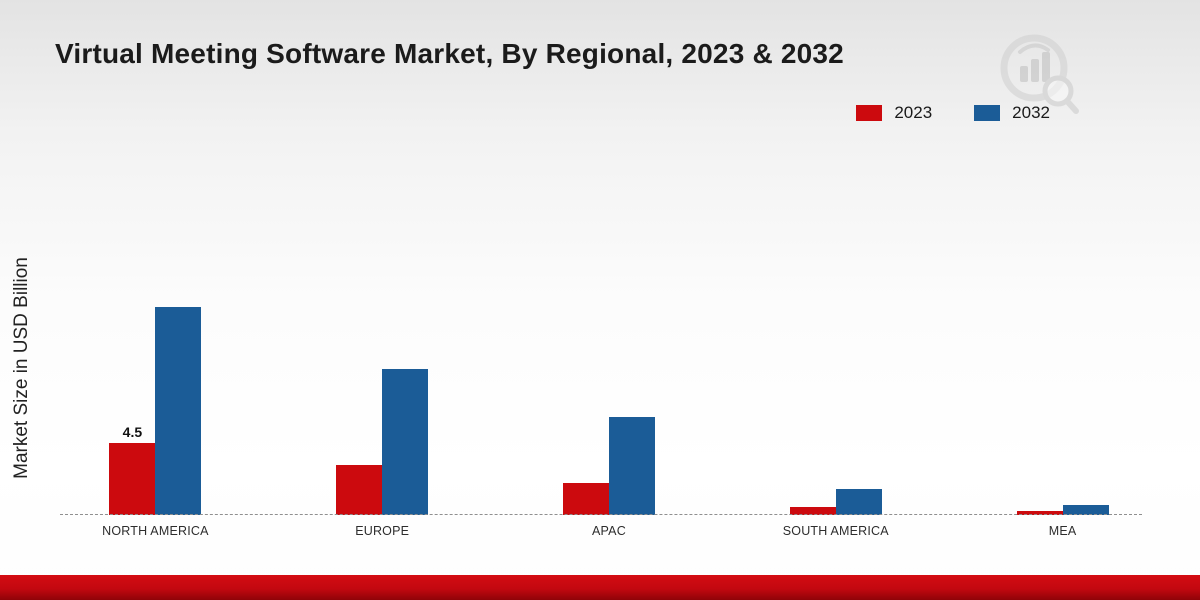  What do you see at coordinates (132, 432) in the screenshot?
I see `bar-value-label: 4.5` at bounding box center [132, 432].